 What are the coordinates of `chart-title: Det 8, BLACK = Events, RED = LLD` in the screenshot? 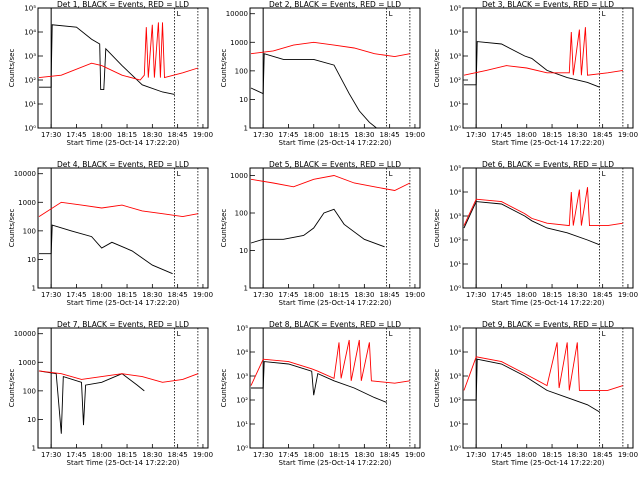 It's located at (335, 324).